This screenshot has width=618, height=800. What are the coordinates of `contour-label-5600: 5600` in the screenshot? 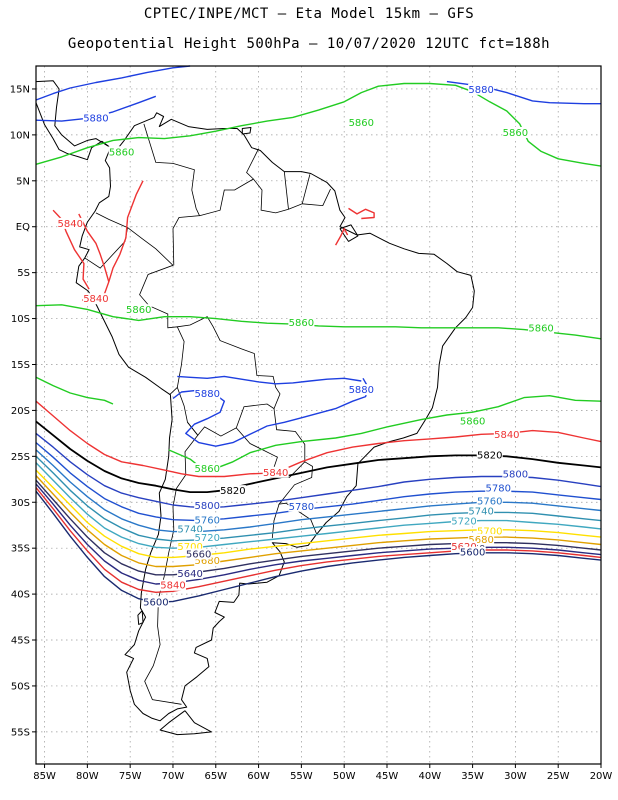 It's located at (472, 553).